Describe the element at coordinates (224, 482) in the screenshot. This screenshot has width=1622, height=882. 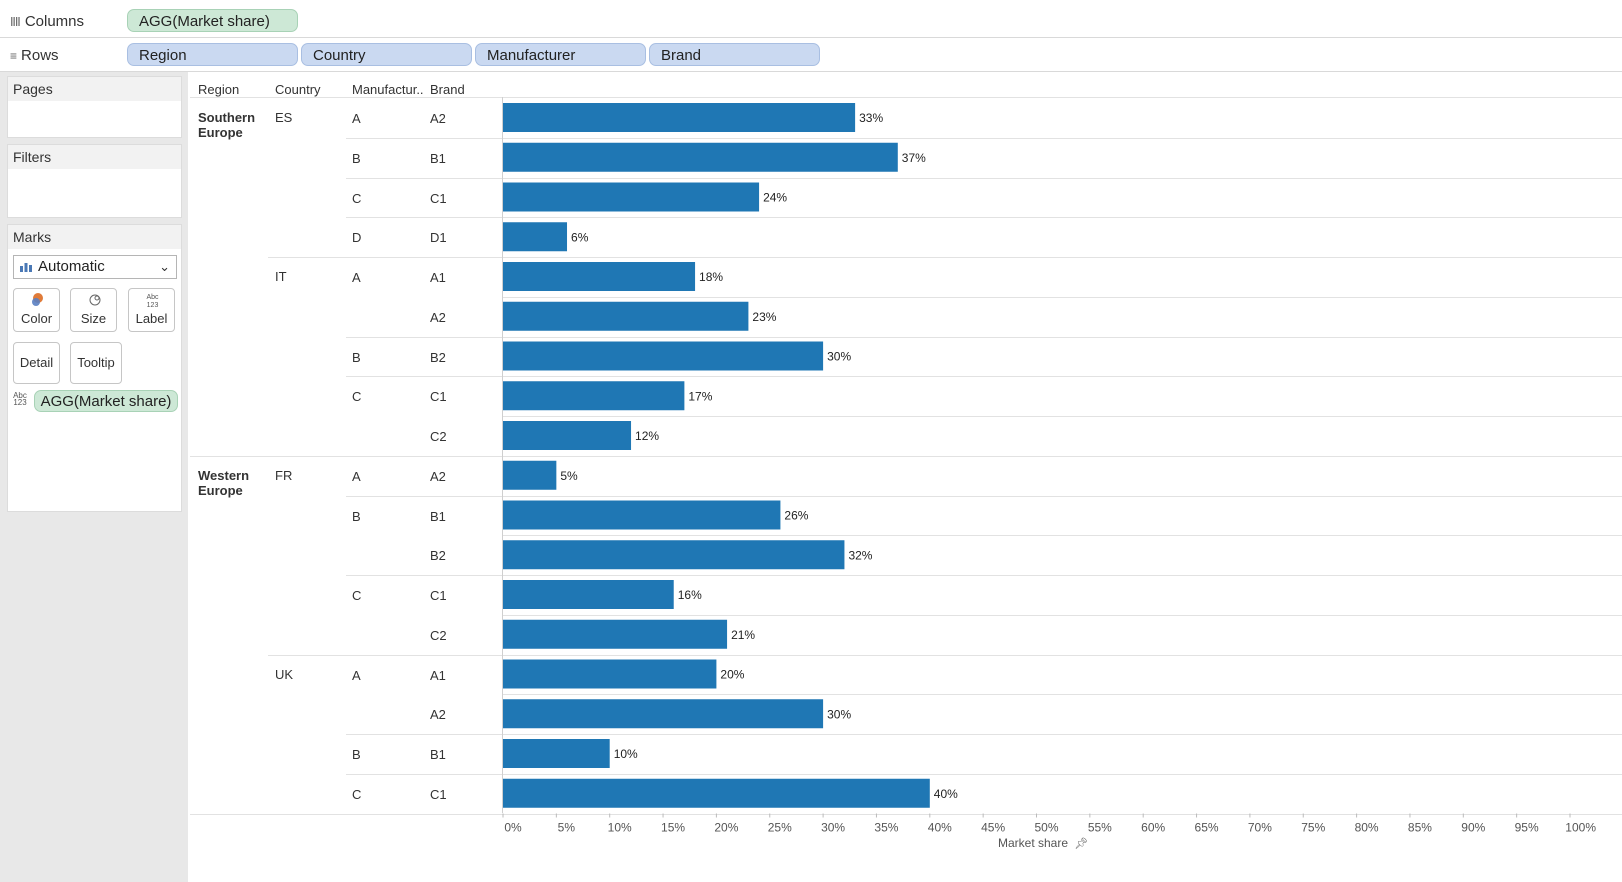
I see `region-label: Western Europe` at that location.